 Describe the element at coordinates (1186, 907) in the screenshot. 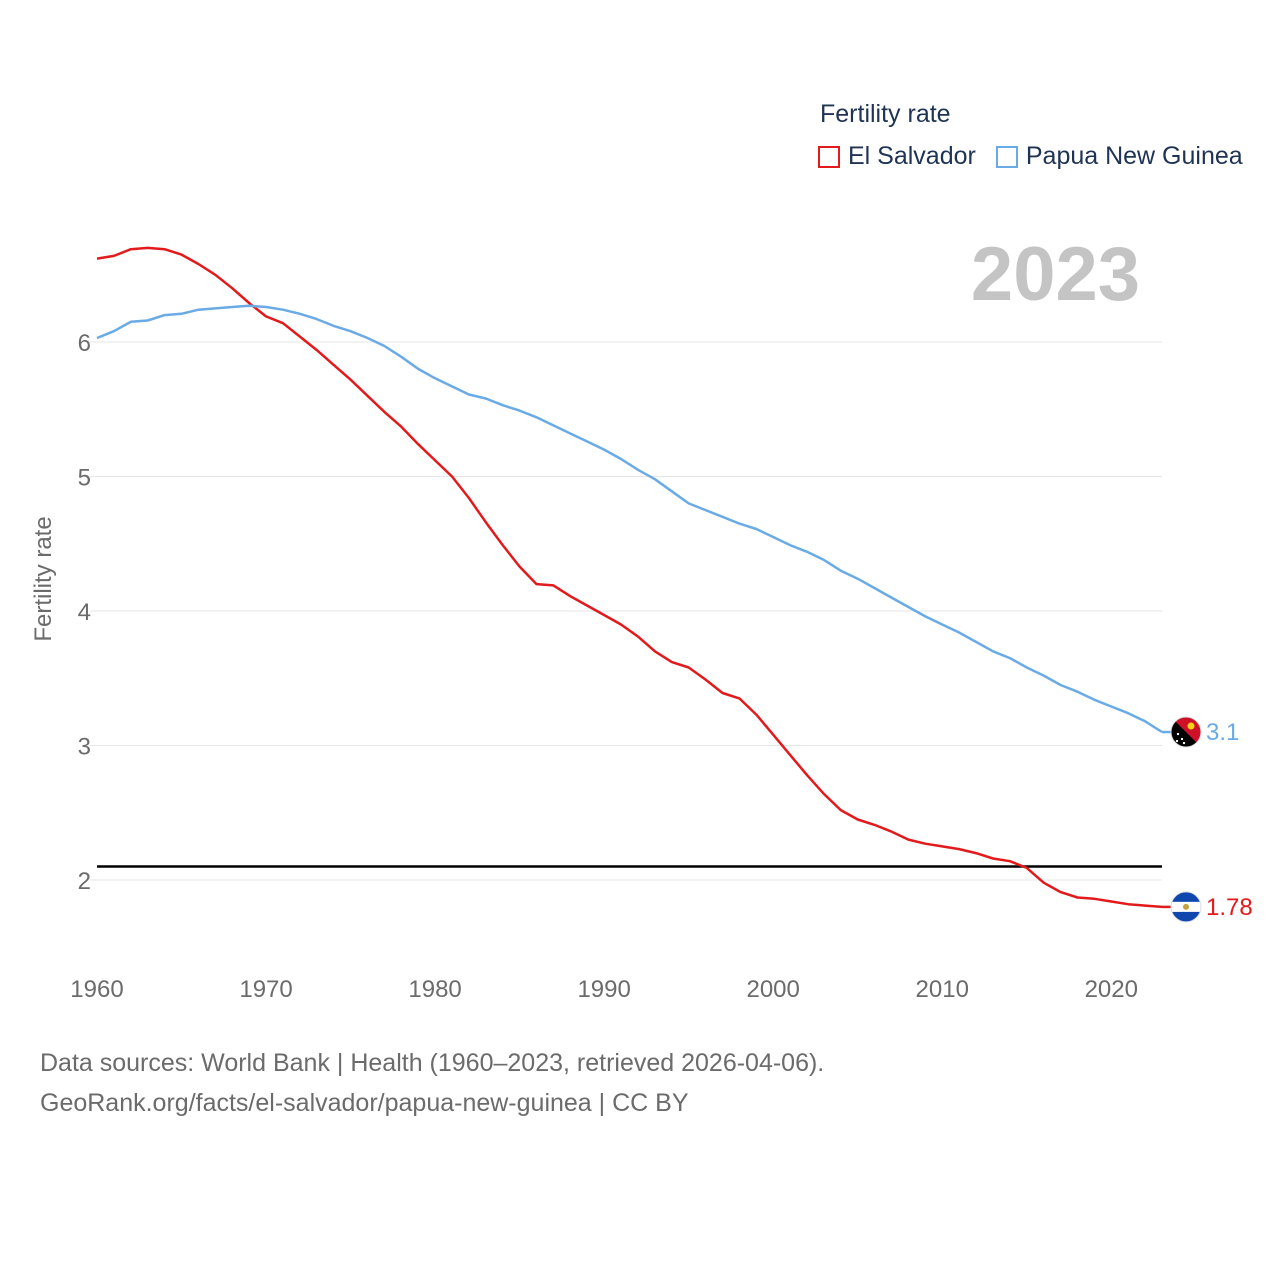

I see `el-salvador-flag-icon` at that location.